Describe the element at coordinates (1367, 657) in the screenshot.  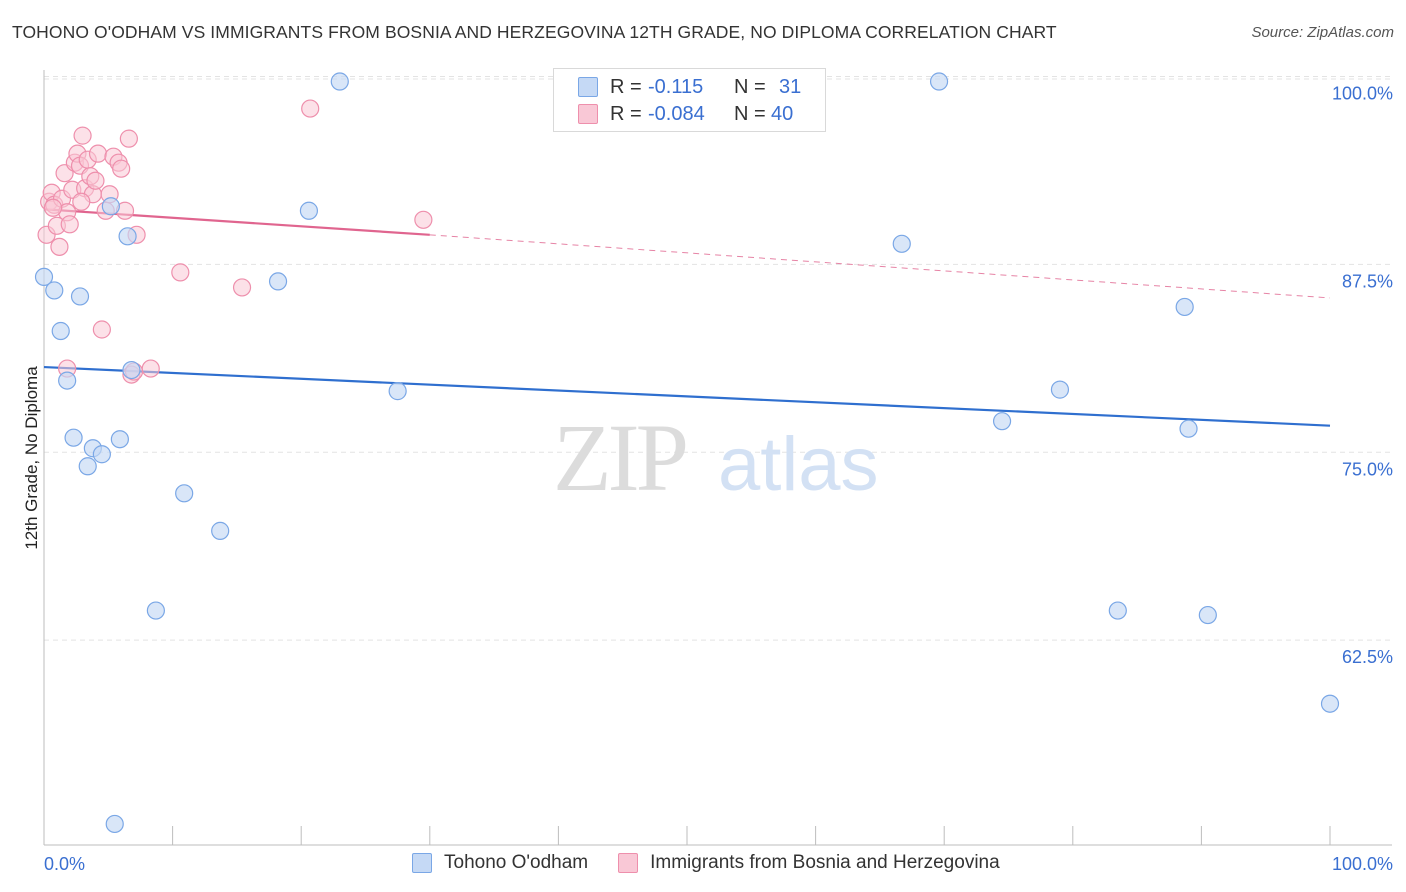
I see `y-tick-label: 62.5%` at that location.